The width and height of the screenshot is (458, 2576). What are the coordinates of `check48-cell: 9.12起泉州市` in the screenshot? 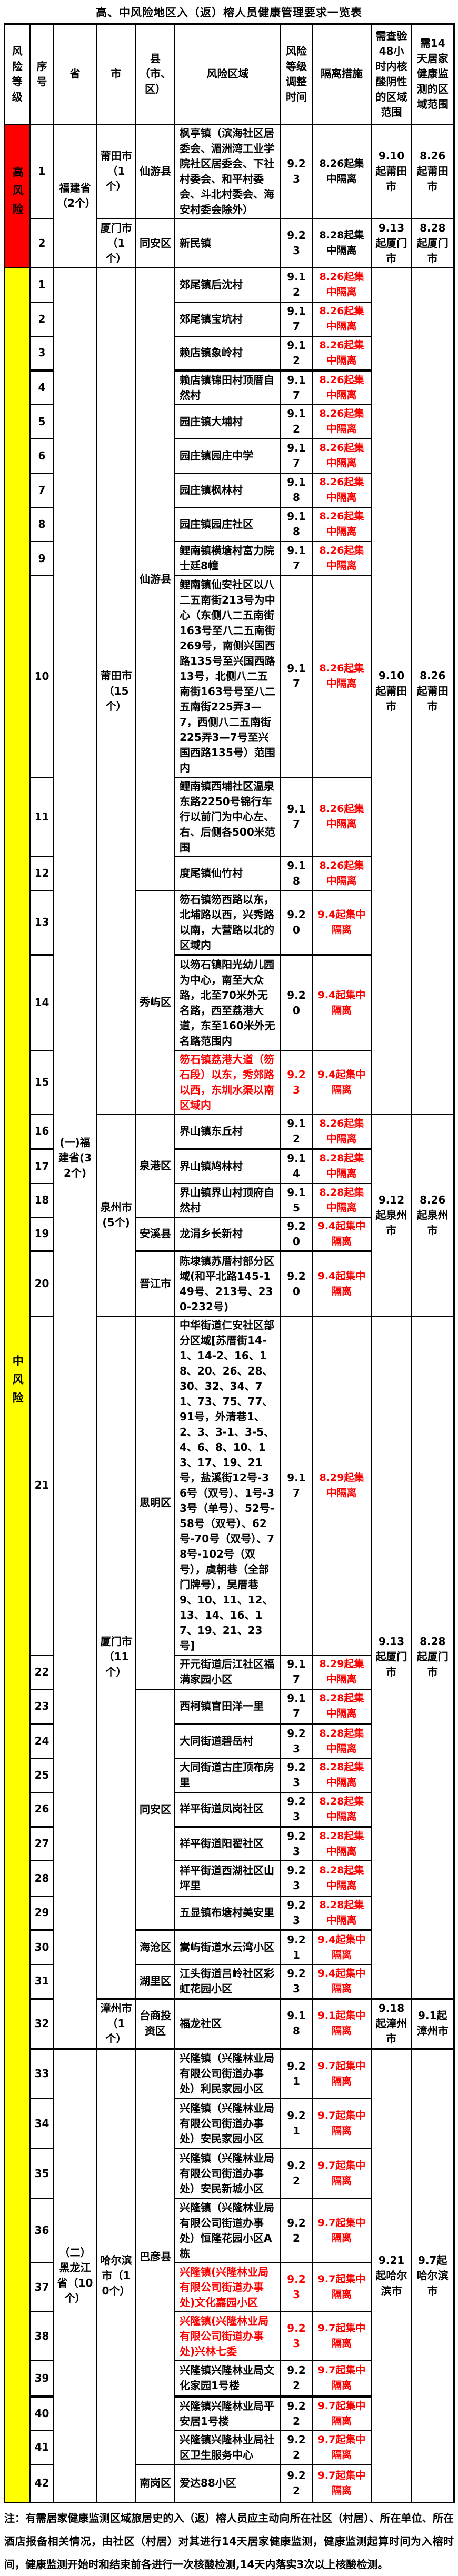 It's located at (391, 1215).